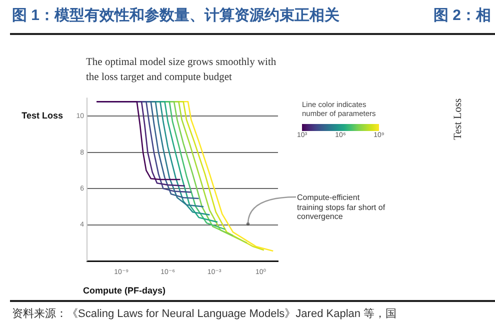 The image size is (495, 332). Describe the element at coordinates (176, 15) in the screenshot. I see `chart-title: 图 1：模型有效性和参数量、计算资源约束正相关` at that location.